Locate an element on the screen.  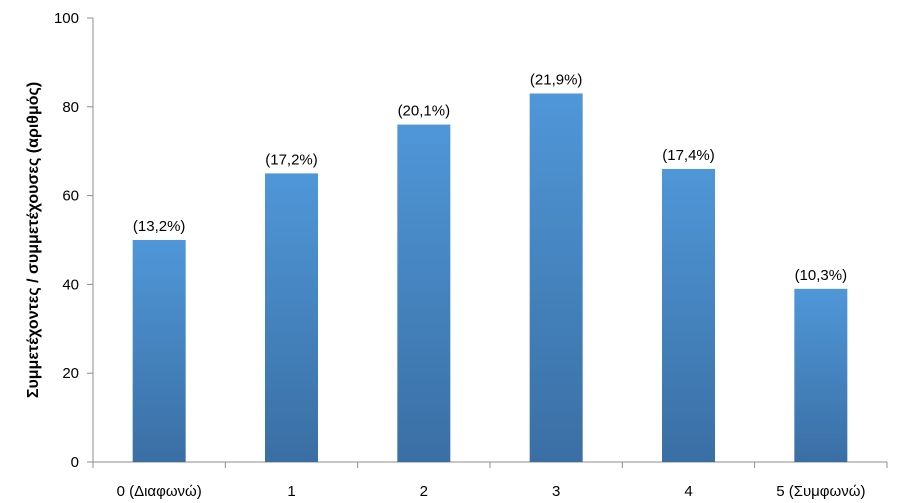
bar-data-label: (13,2%) is located at coordinates (159, 226).